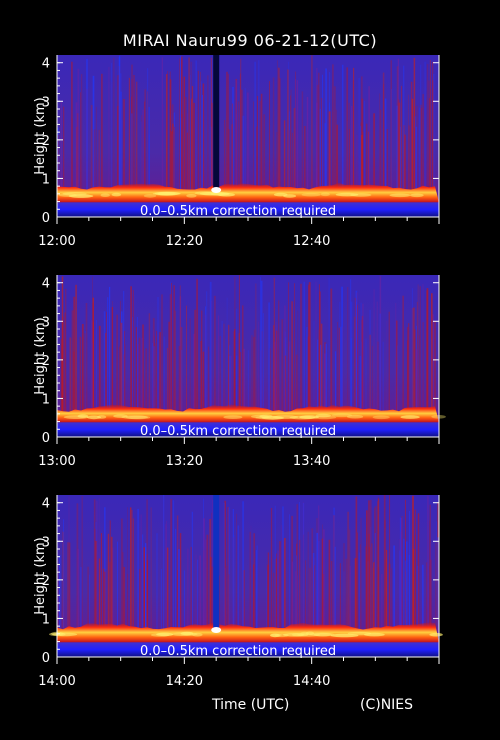 The height and width of the screenshot is (740, 500). Describe the element at coordinates (56, 681) in the screenshot. I see `x-tick-label: 14:00` at that location.